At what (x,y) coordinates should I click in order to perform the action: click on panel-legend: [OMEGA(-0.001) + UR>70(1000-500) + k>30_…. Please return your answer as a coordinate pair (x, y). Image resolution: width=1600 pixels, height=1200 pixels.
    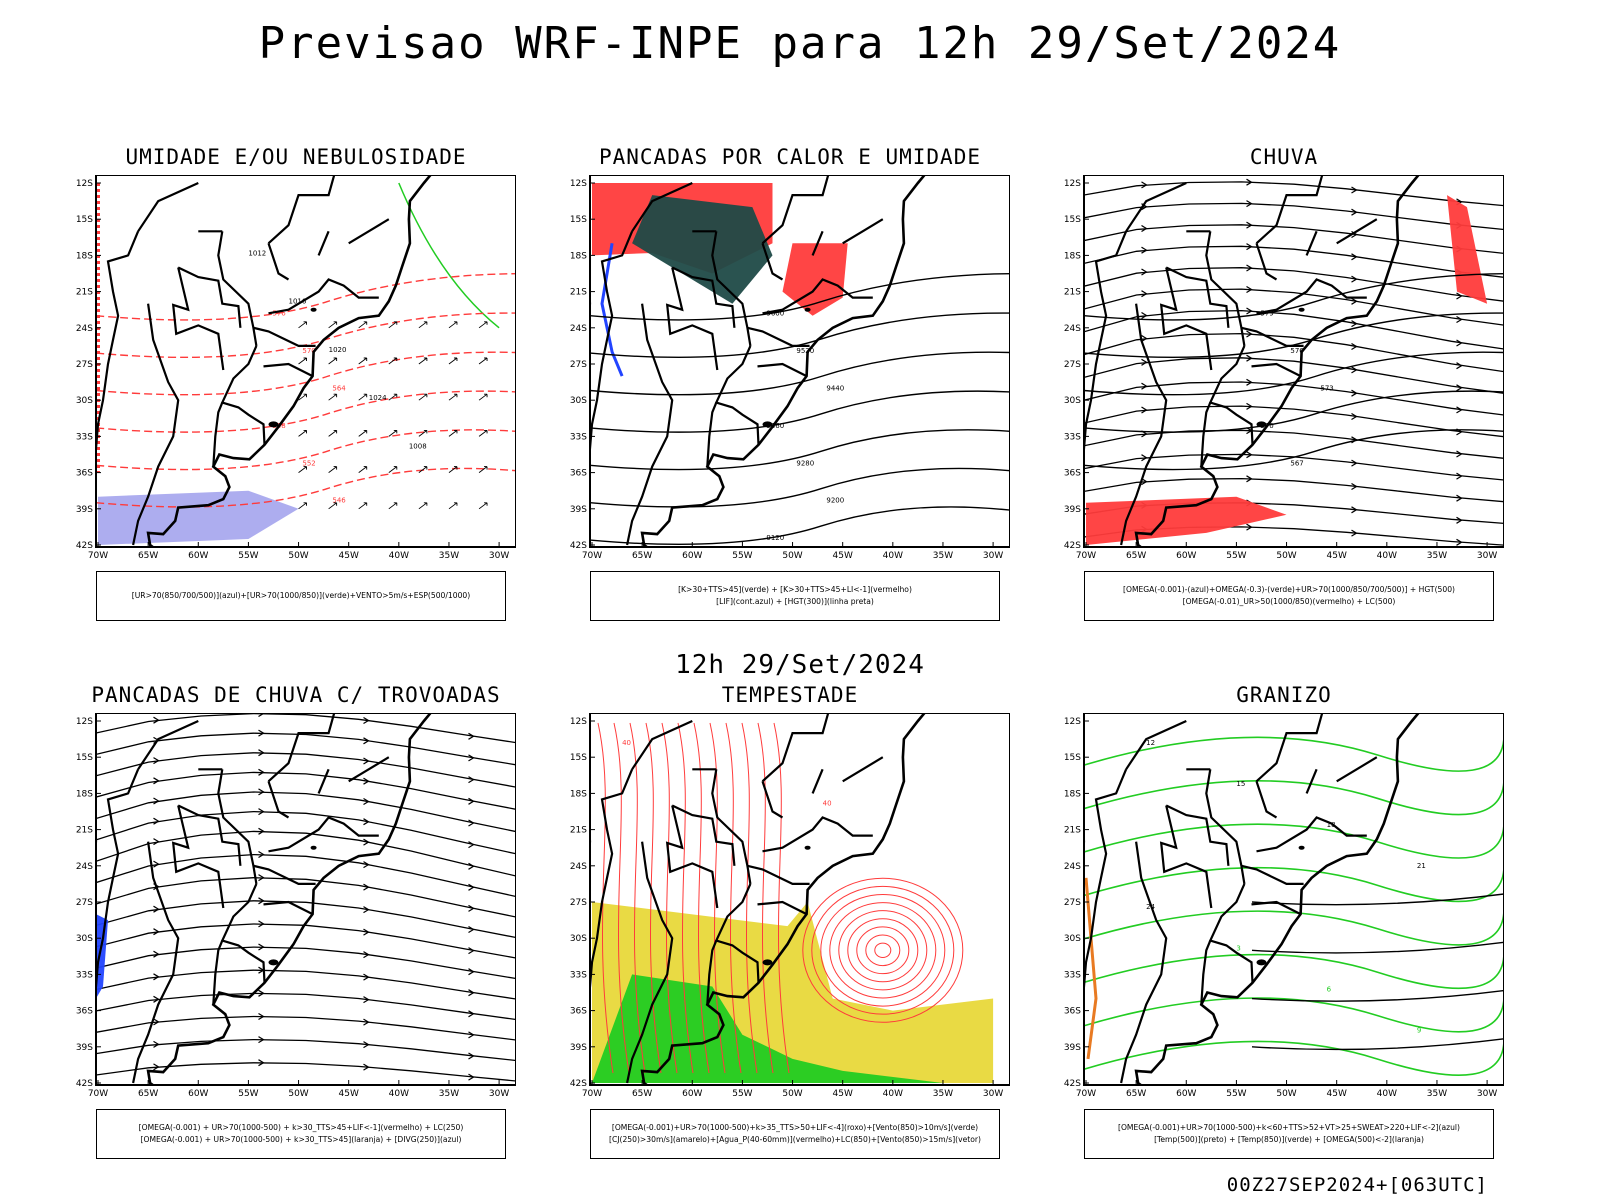
    Looking at the image, I should click on (301, 1134).